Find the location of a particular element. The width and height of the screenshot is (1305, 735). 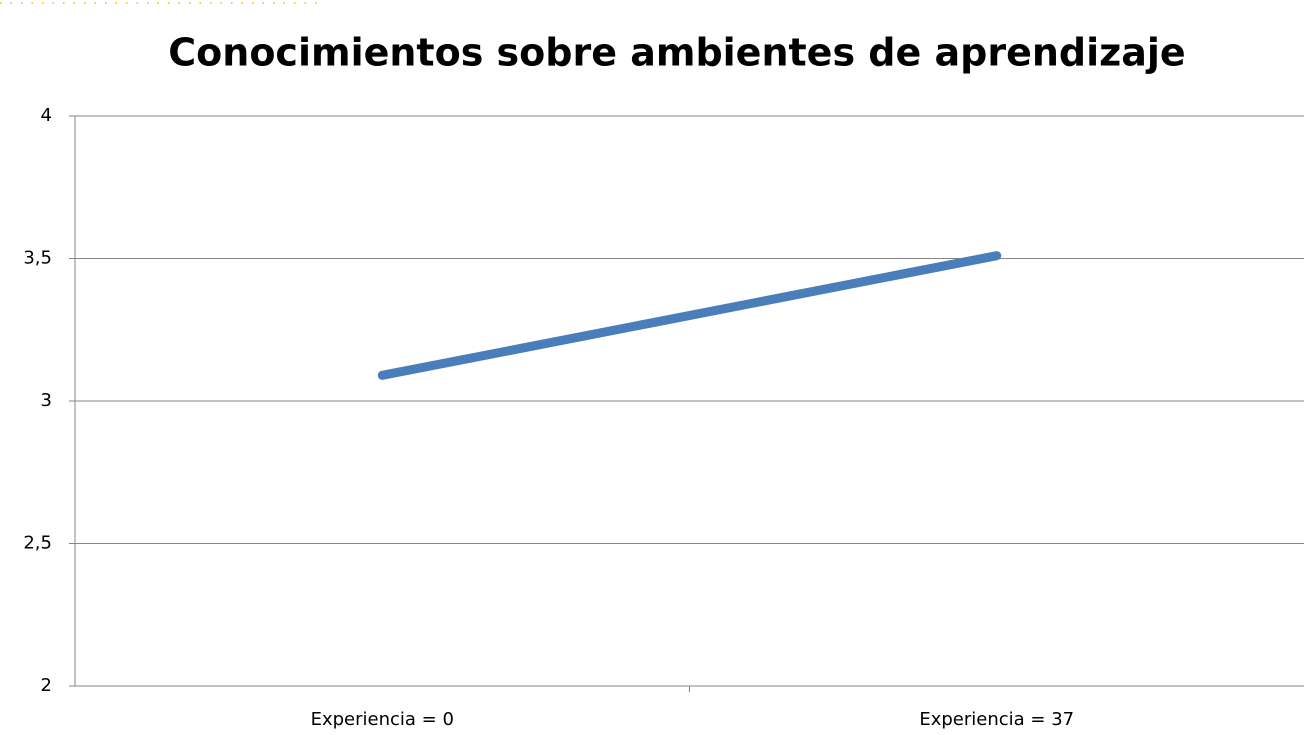

x-tick-label: Experiencia = 37 is located at coordinates (996, 719).